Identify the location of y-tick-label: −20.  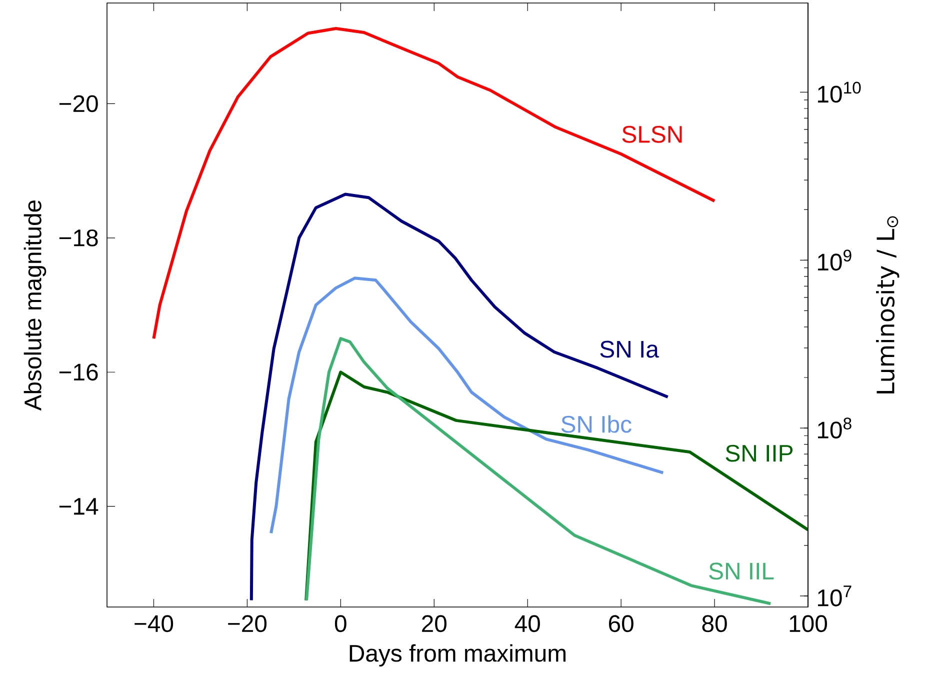
(78, 103).